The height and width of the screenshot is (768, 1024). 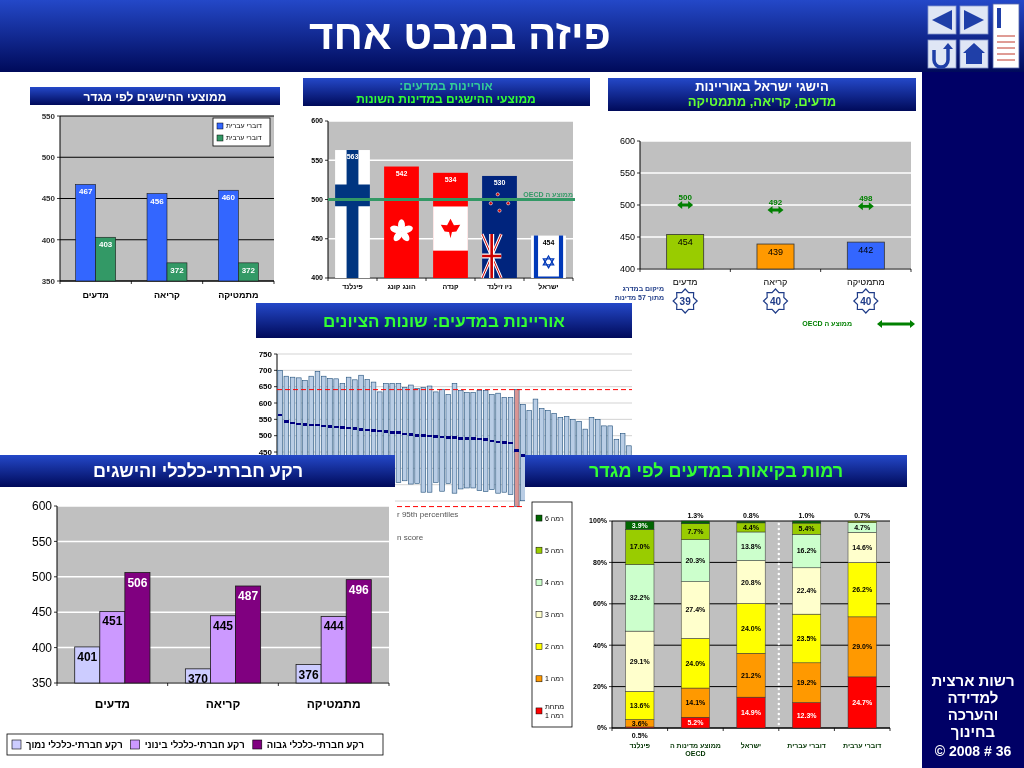 I want to click on chart-title: ממוצעי ההישגים לפי מגדר, so click(x=155, y=96).